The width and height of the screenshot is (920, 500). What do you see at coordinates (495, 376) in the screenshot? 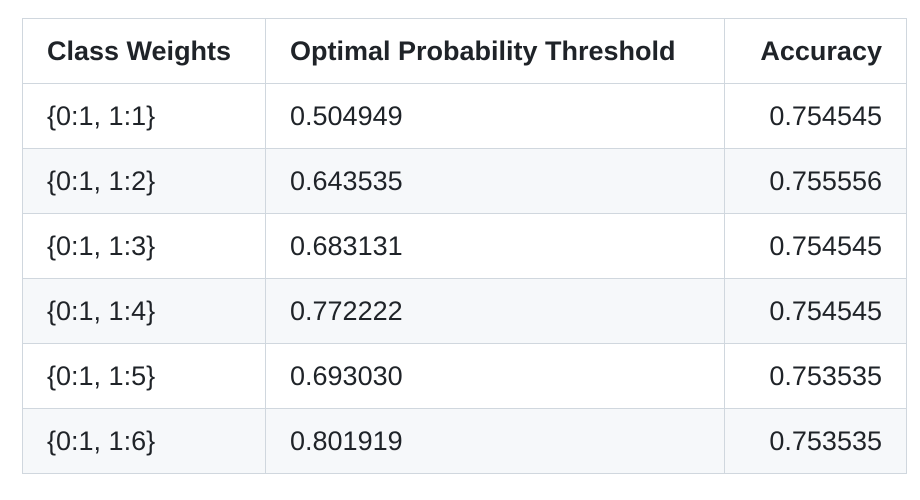
I see `cell-threshold: 0.693030` at bounding box center [495, 376].